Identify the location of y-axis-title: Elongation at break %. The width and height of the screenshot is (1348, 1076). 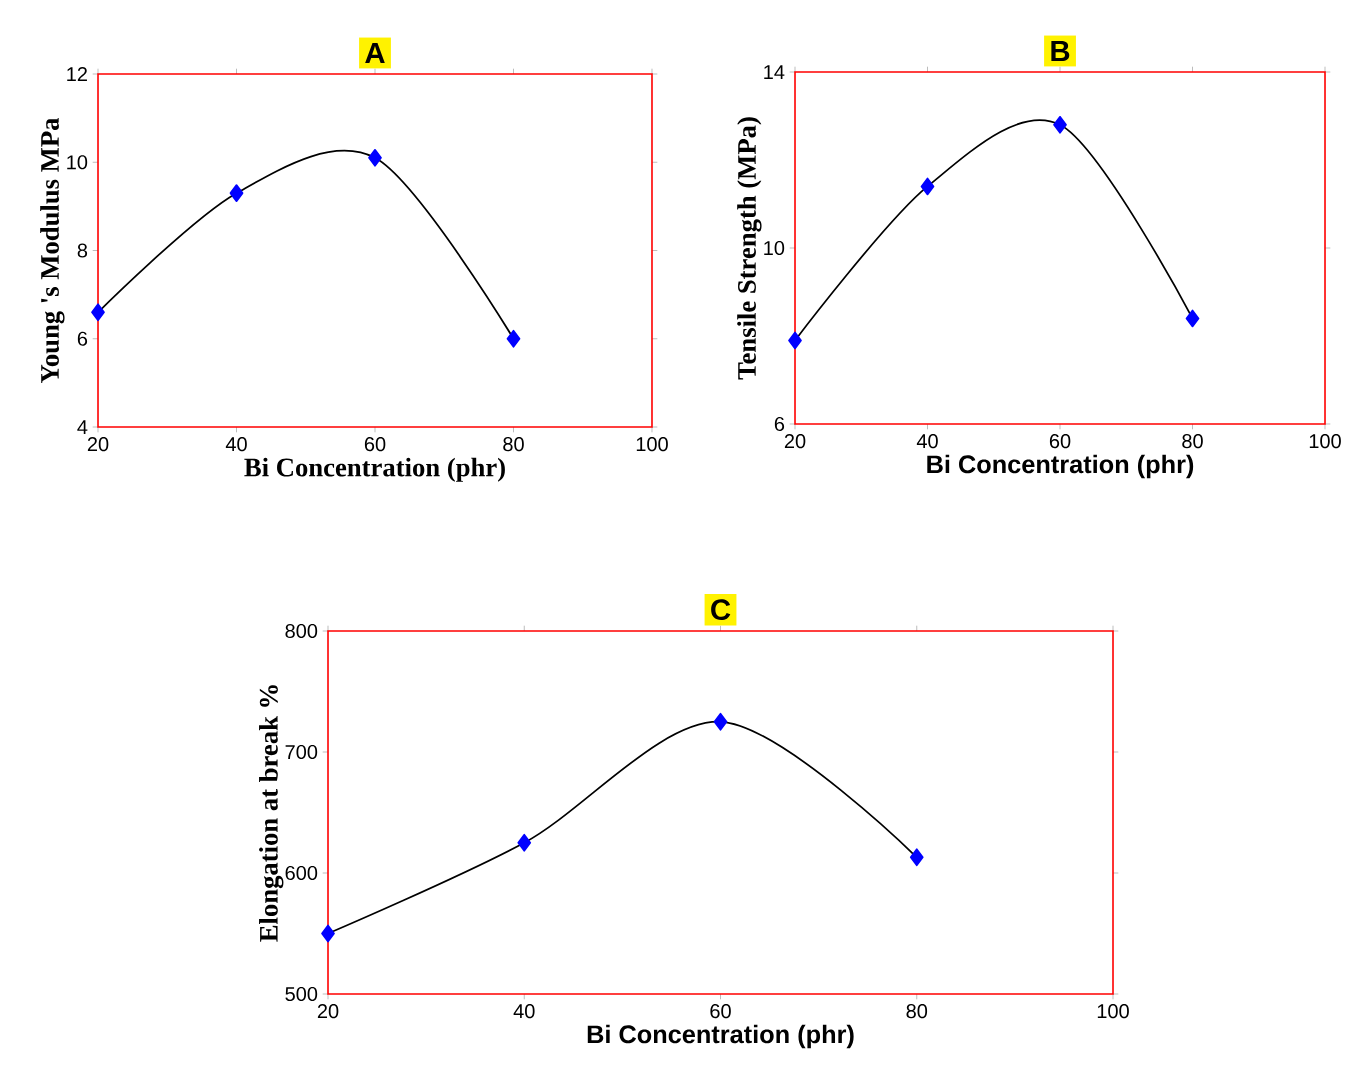
(271, 813).